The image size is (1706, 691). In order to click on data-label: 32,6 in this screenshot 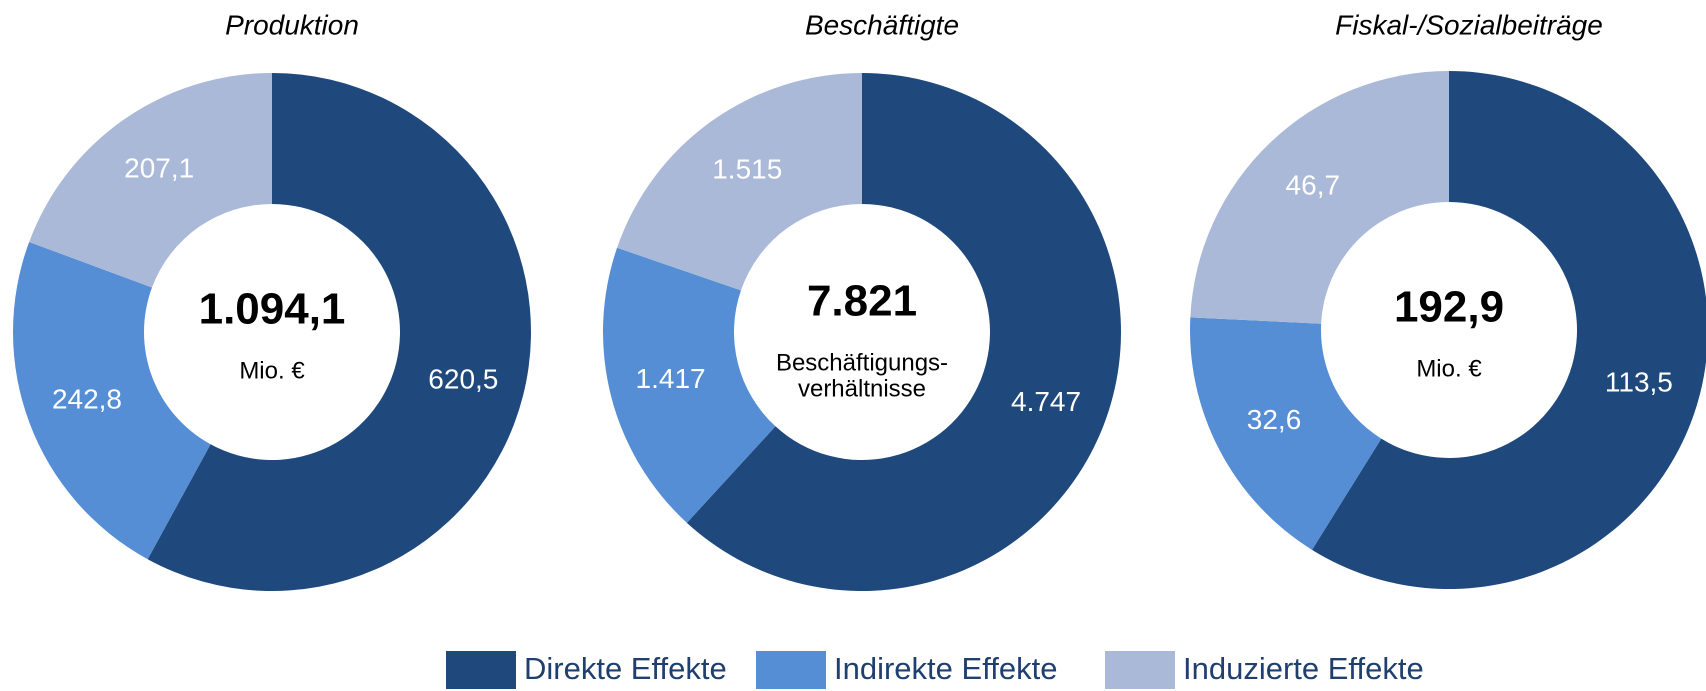, I will do `click(1274, 419)`.